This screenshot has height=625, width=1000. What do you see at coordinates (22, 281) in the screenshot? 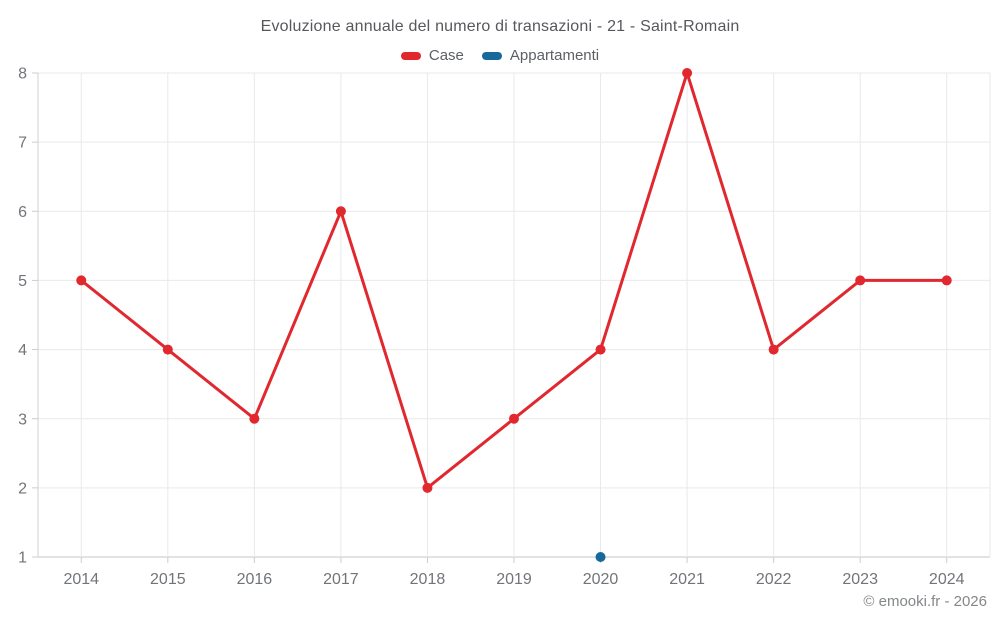
I see `y-tick-label: 5` at bounding box center [22, 281].